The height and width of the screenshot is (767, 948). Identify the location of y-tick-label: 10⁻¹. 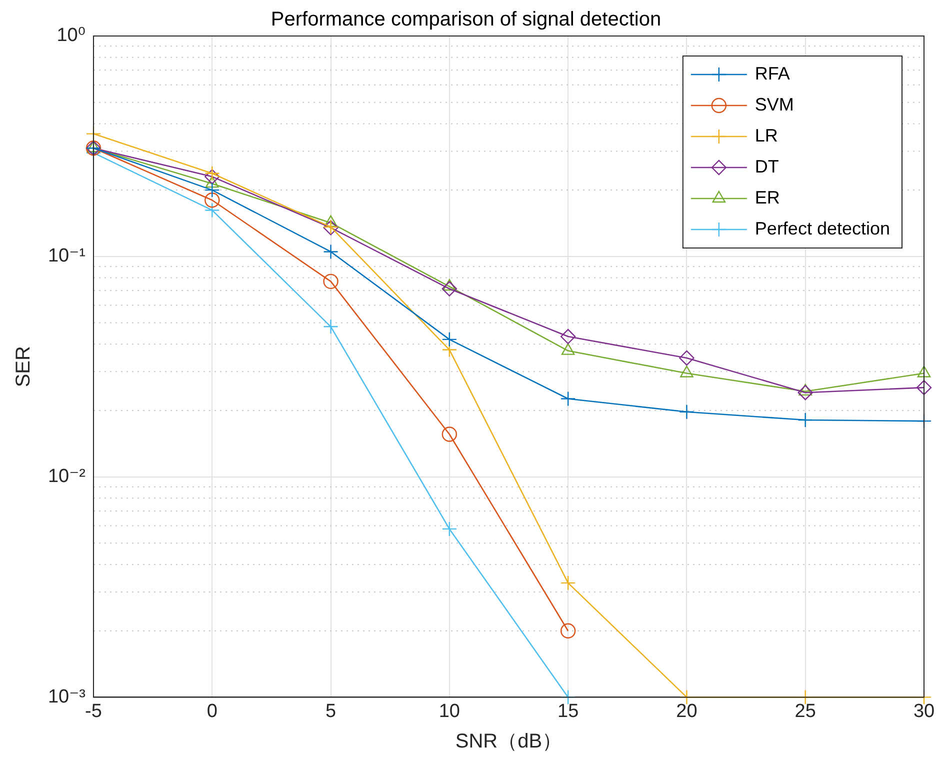
(67, 256).